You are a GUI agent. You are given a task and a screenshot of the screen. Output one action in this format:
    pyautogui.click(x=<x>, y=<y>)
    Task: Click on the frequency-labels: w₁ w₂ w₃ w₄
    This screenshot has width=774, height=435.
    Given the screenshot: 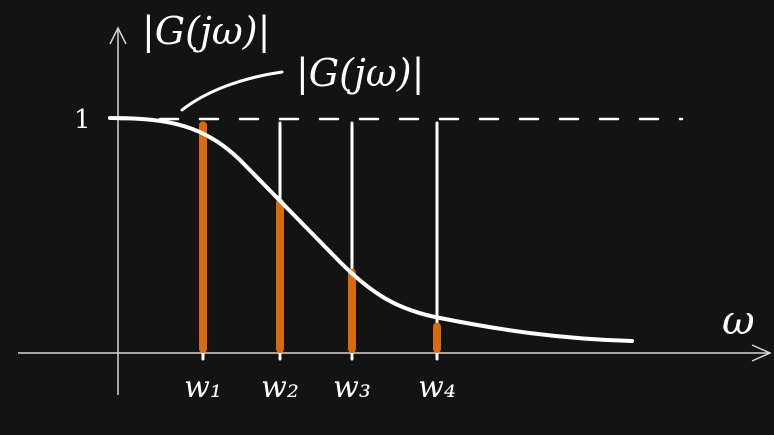 What is the action you would take?
    pyautogui.click(x=320, y=387)
    